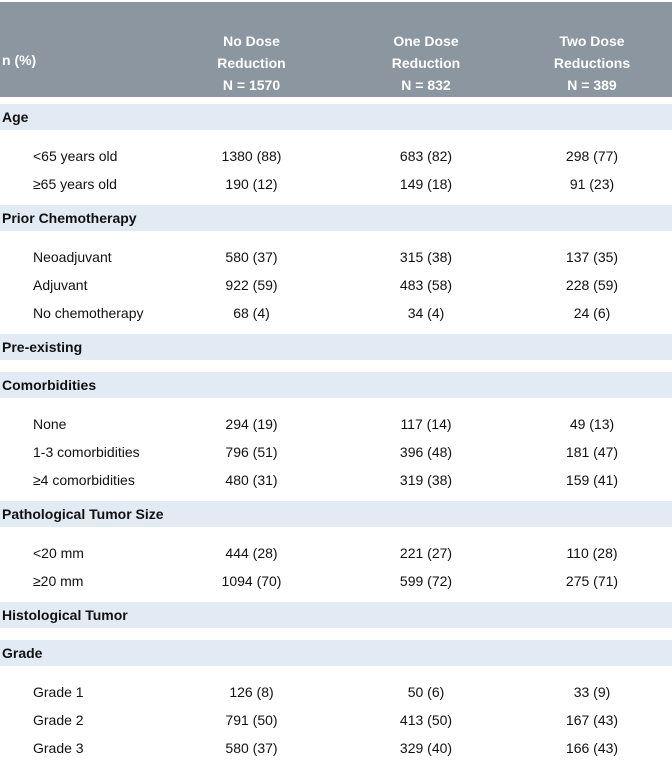 This screenshot has height=780, width=672. Describe the element at coordinates (426, 424) in the screenshot. I see `value-cell: 117 (14)` at that location.